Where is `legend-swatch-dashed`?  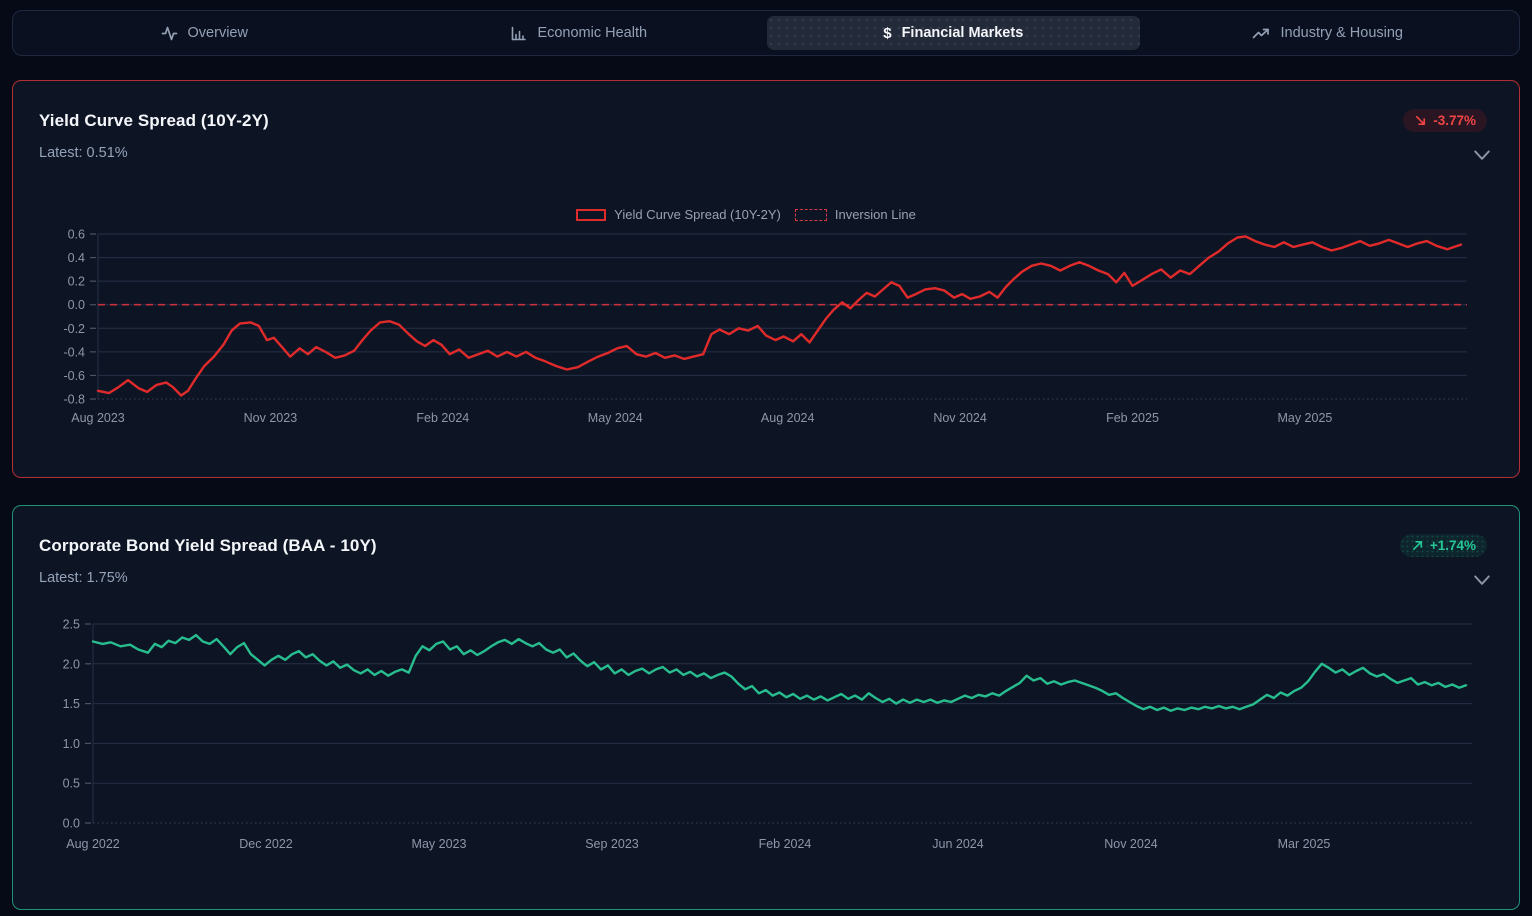 legend-swatch-dashed is located at coordinates (810, 214).